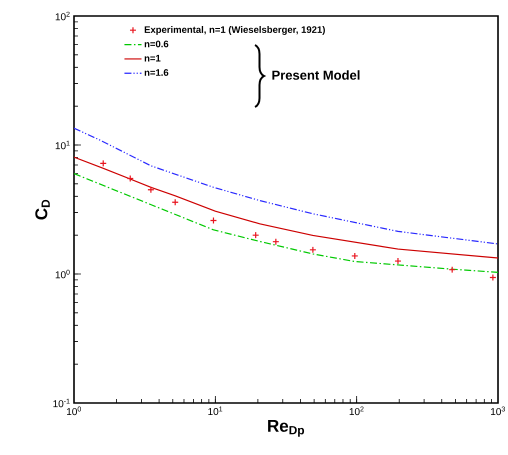  I want to click on x-tick-label: 10$^{0}$, so click(74, 411).